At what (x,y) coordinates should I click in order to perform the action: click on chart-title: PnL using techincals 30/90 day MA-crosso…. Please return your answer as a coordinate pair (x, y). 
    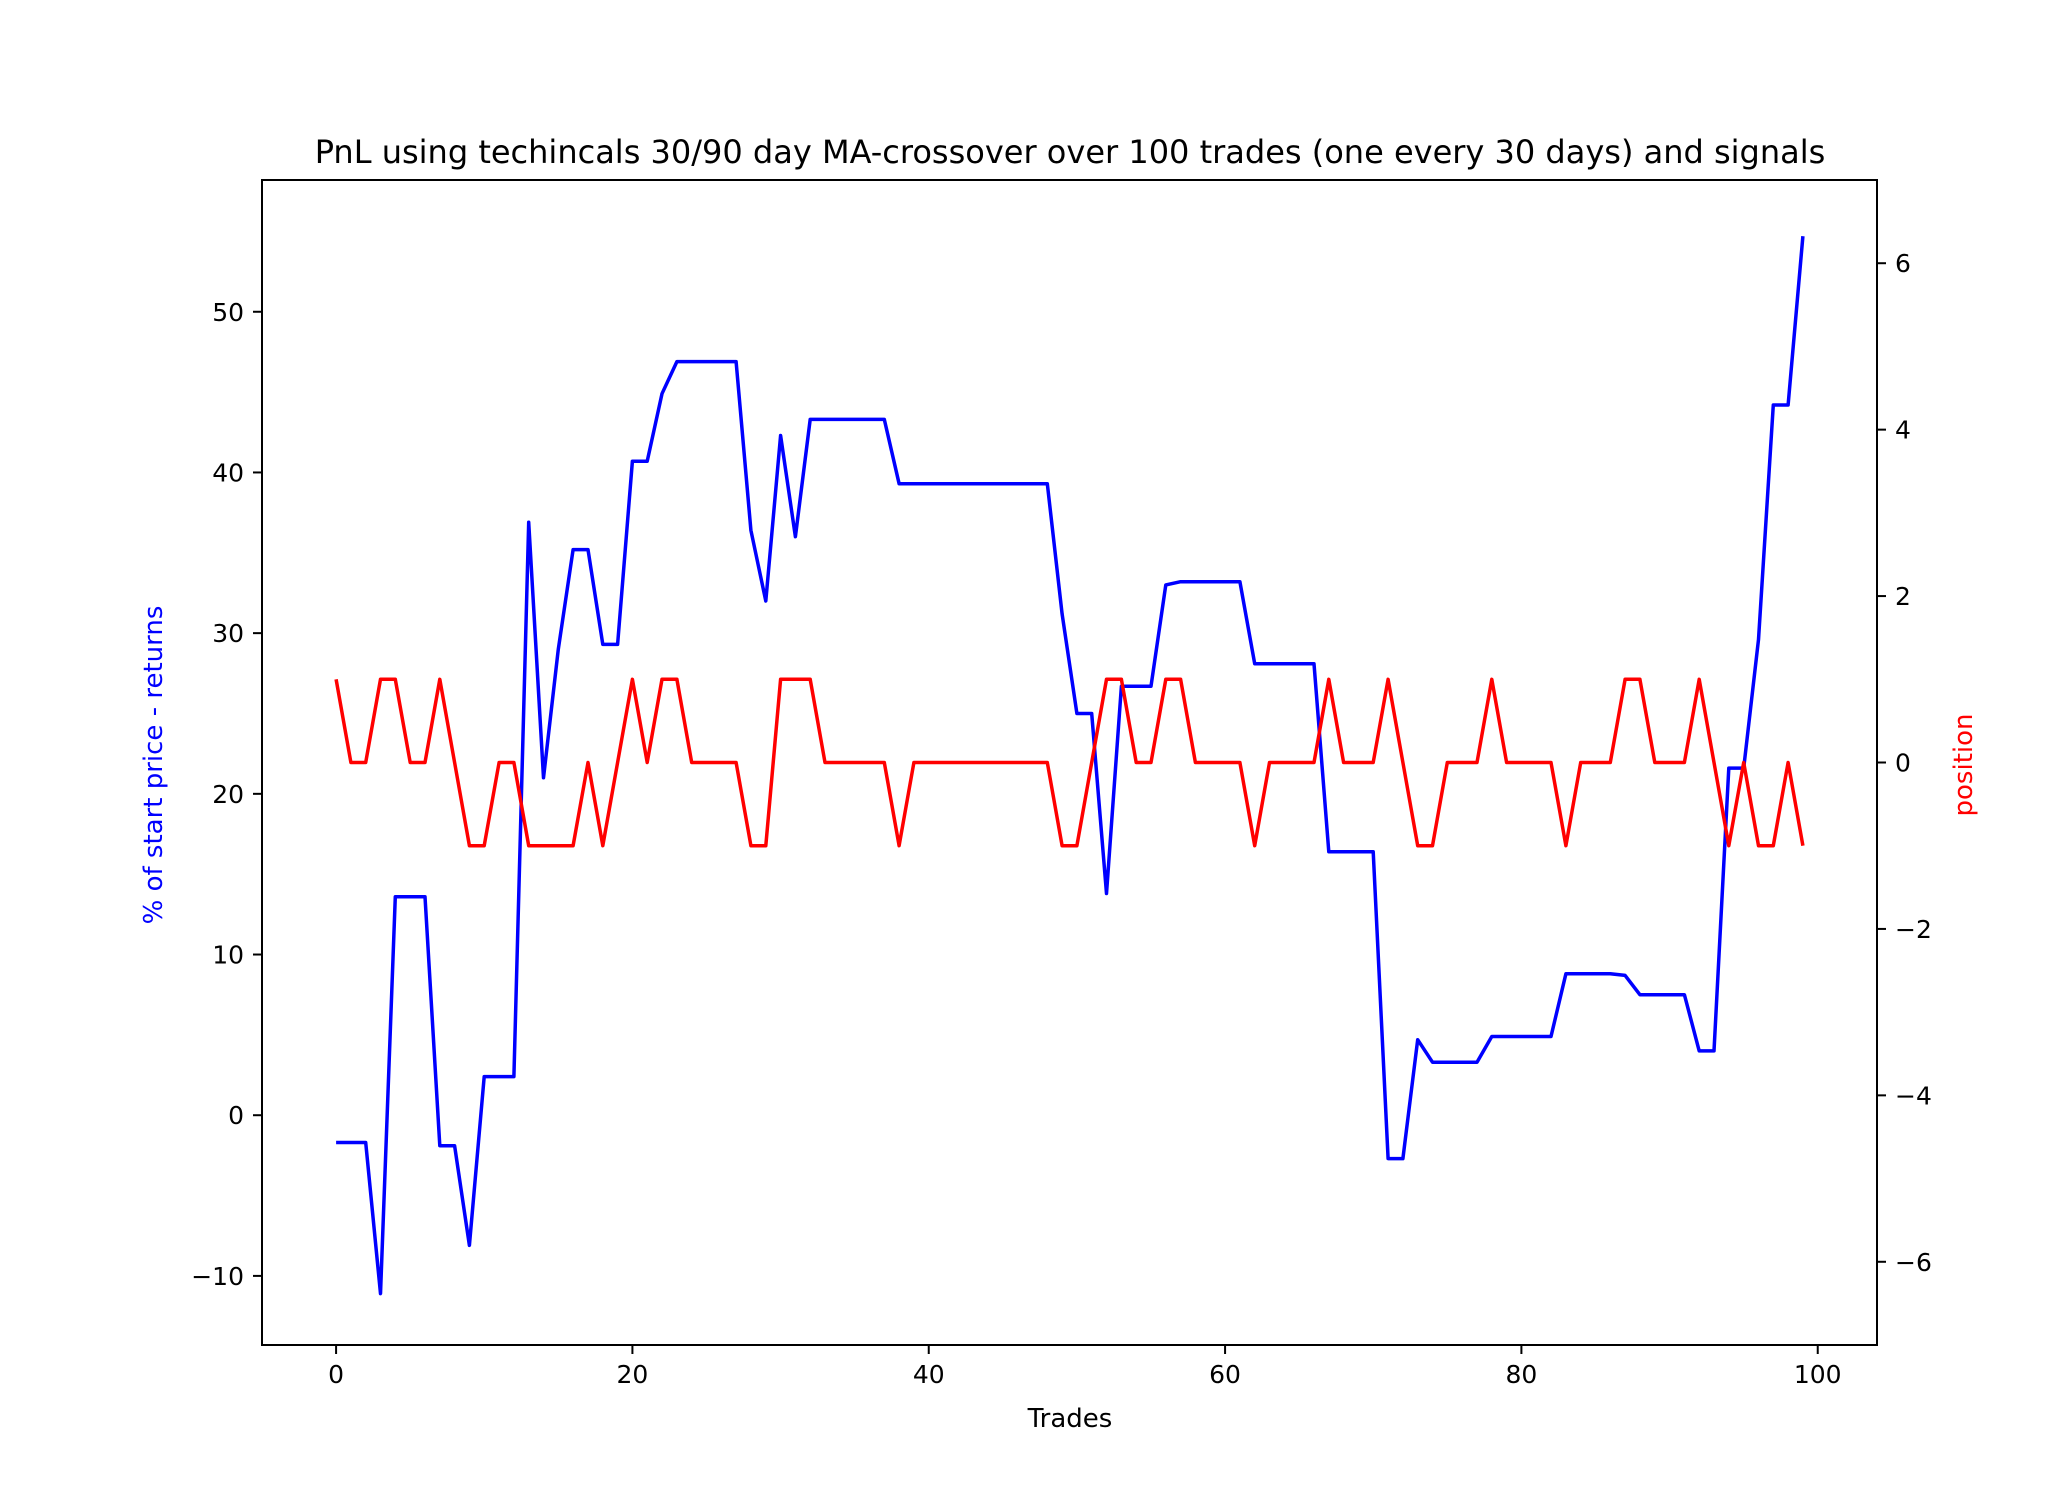
    Looking at the image, I should click on (1070, 152).